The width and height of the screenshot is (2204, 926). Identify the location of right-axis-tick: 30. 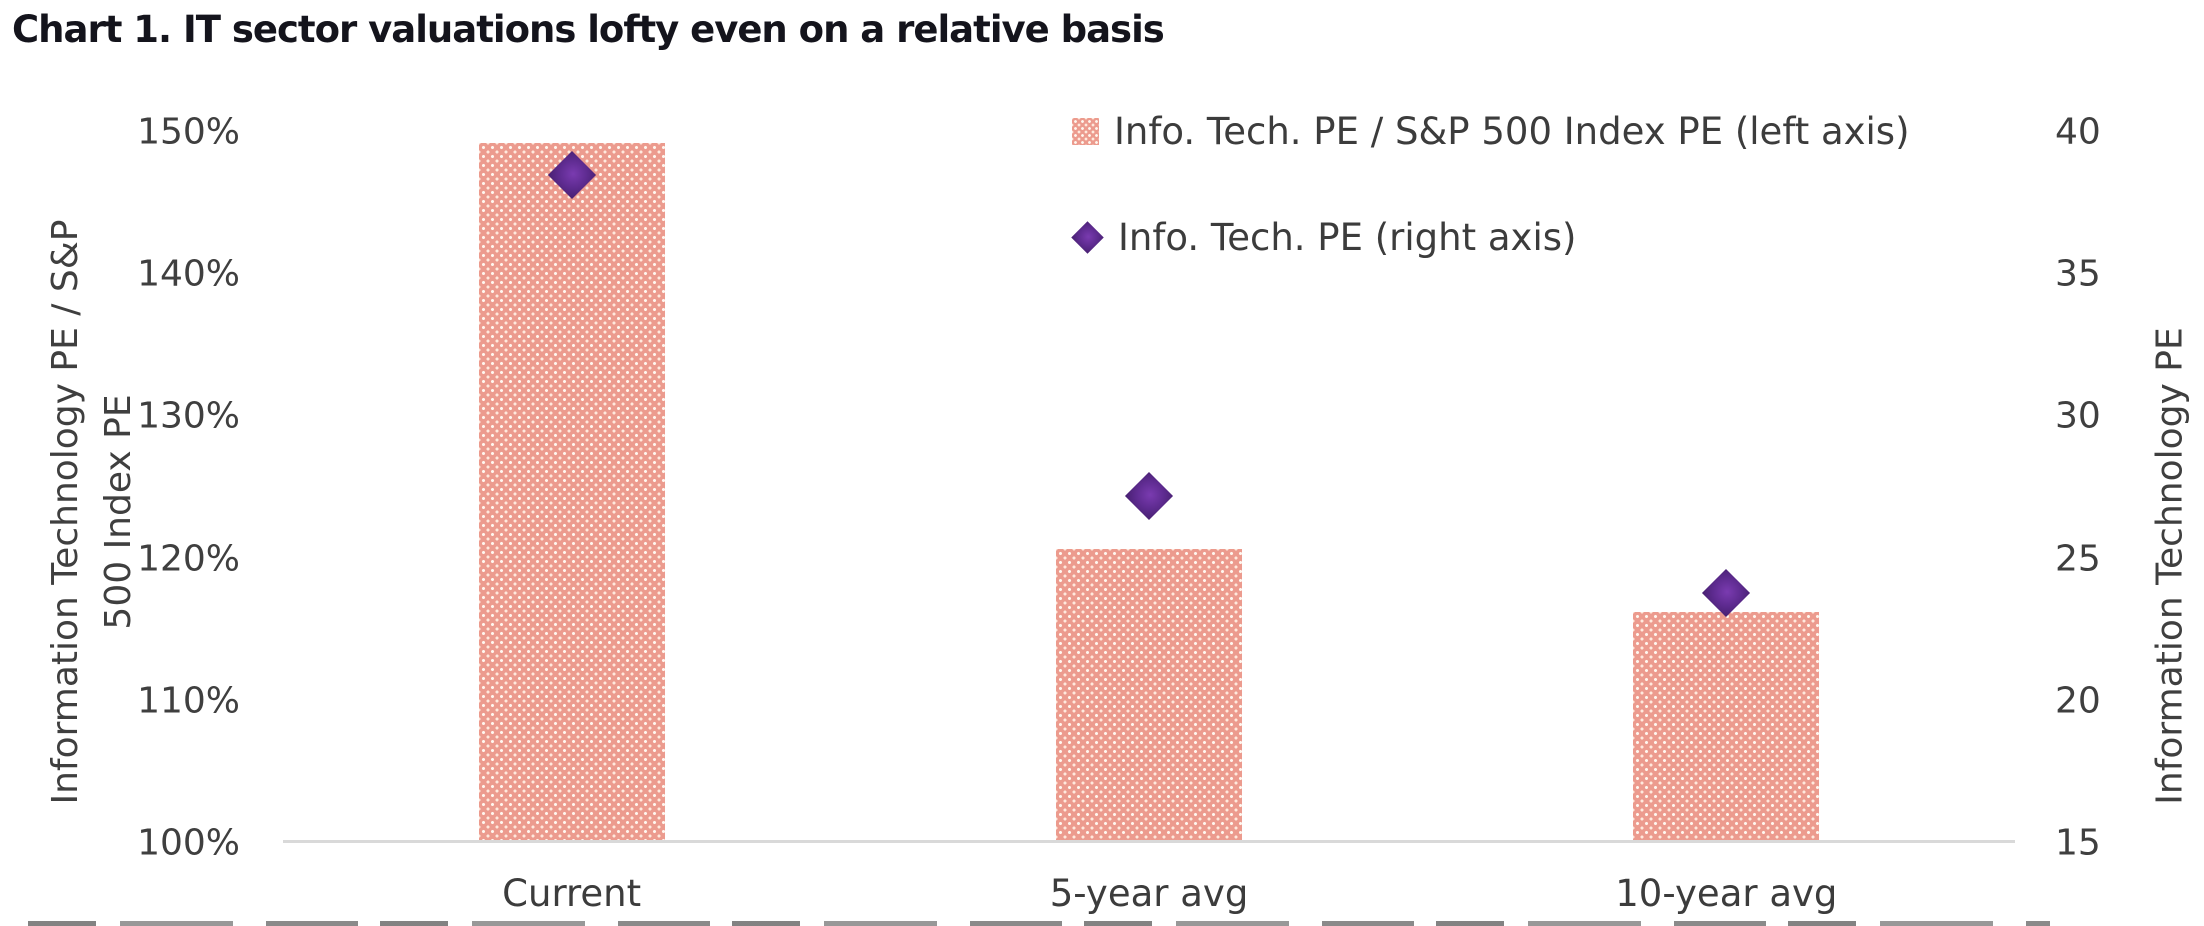
(2078, 416).